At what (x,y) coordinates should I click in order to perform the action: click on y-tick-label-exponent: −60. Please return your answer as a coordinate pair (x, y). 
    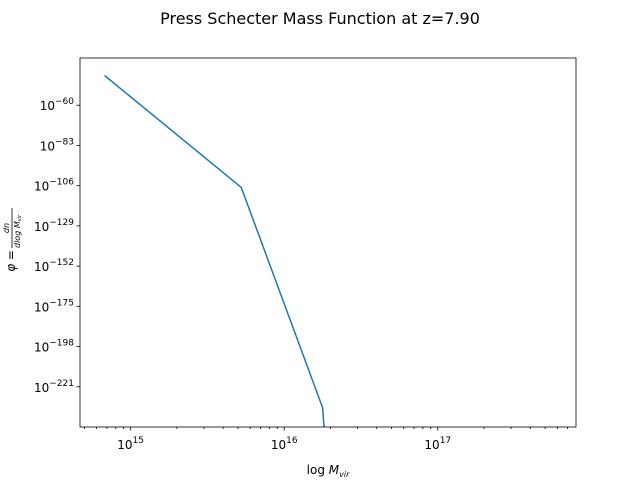
    Looking at the image, I should click on (64, 102).